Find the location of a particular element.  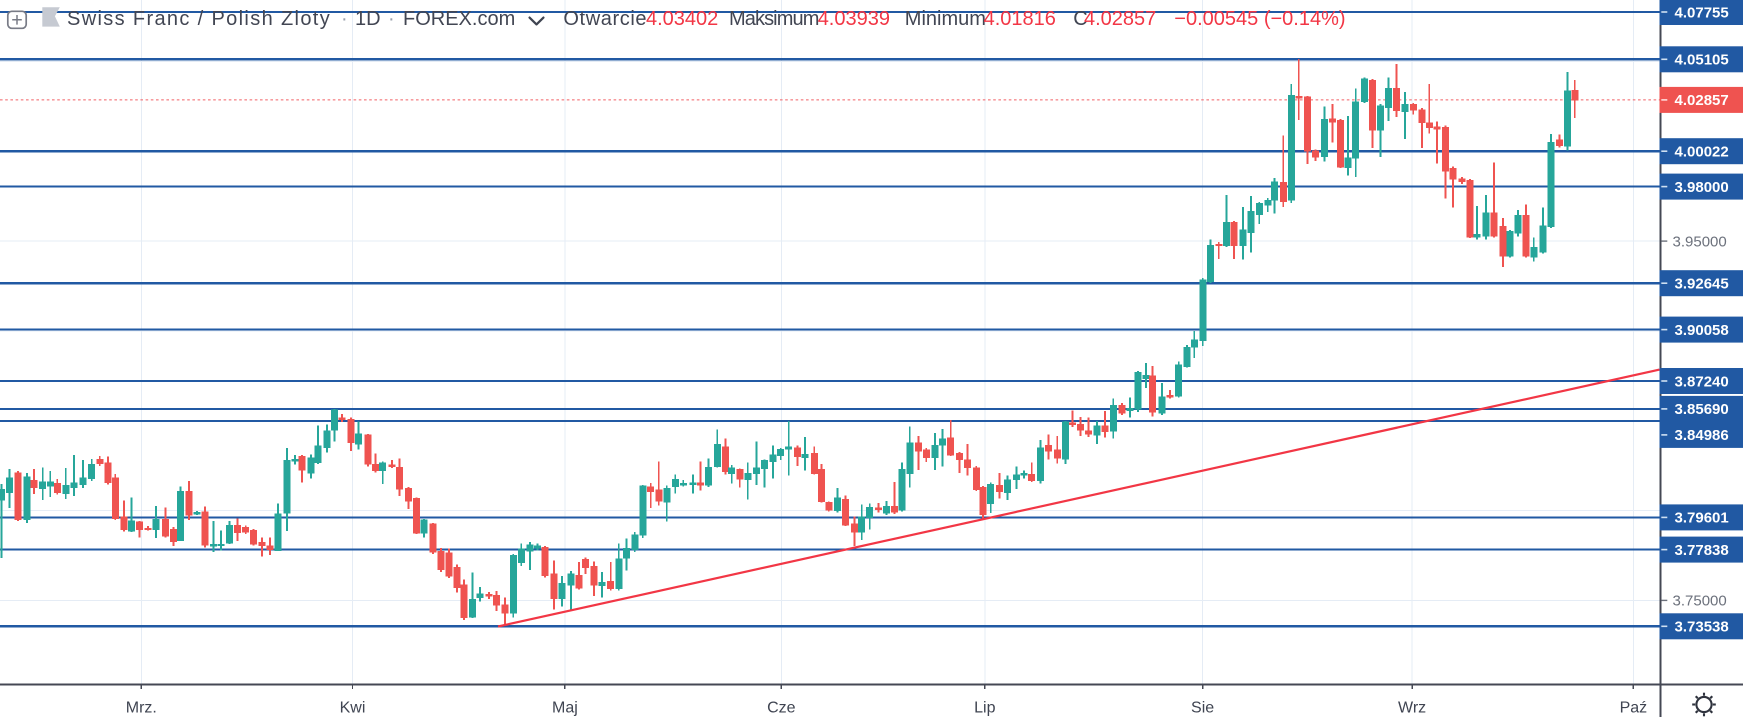

svg-text: 4.02857 is located at coordinates (1702, 100).